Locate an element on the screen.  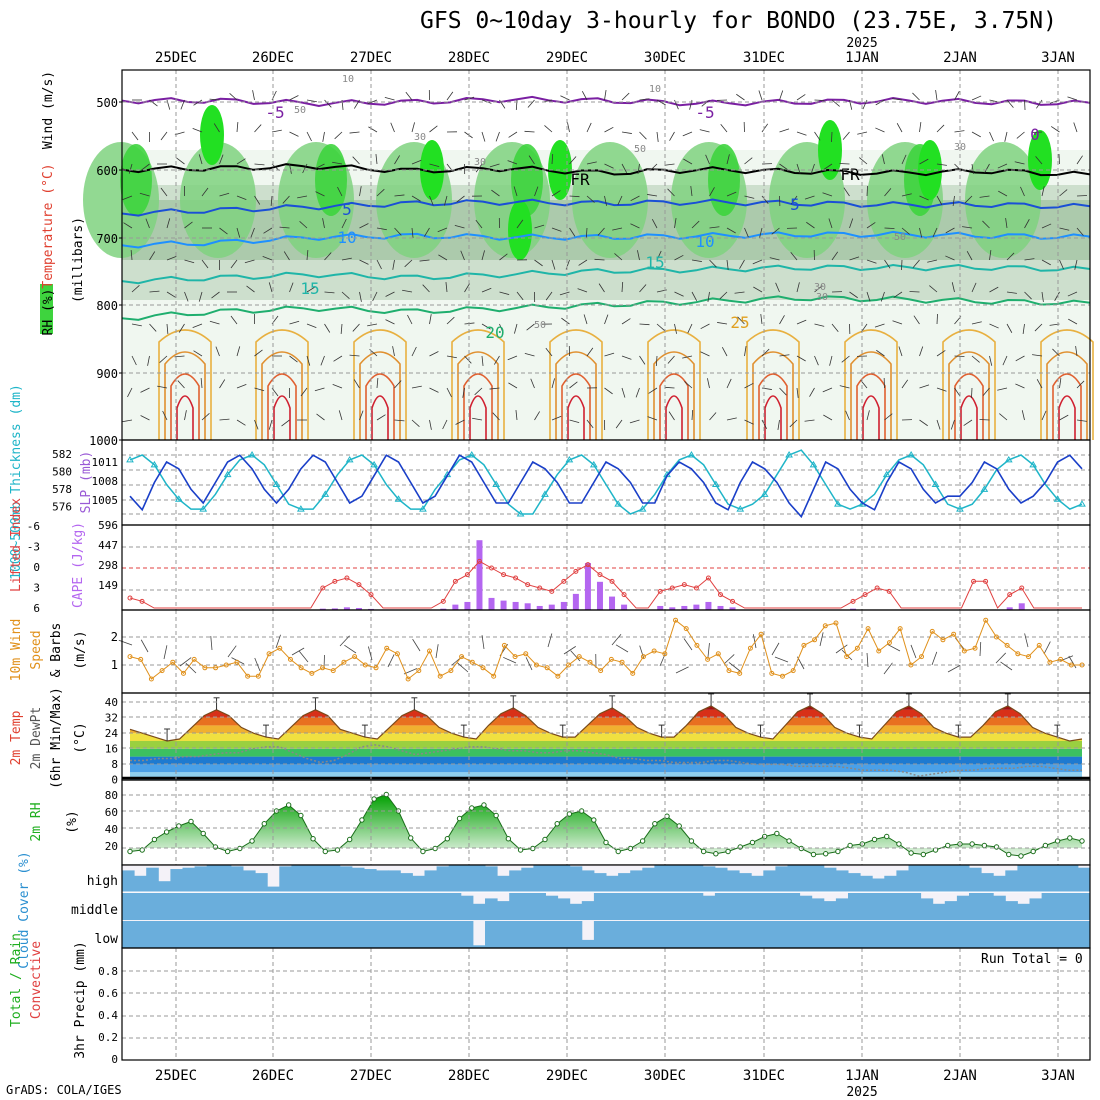
contour-label: 15 is located at coordinates (654, 262).